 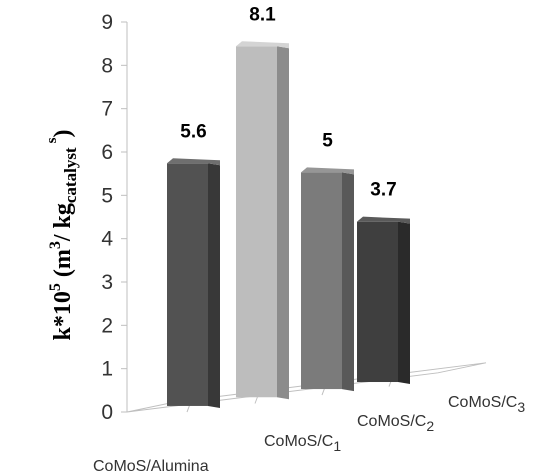 I want to click on data-label: 5.6, so click(x=193, y=131).